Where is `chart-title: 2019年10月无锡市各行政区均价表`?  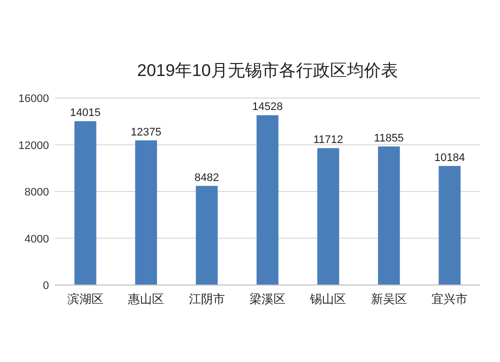 chart-title: 2019年10月无锡市各行政区均价表 is located at coordinates (267, 70).